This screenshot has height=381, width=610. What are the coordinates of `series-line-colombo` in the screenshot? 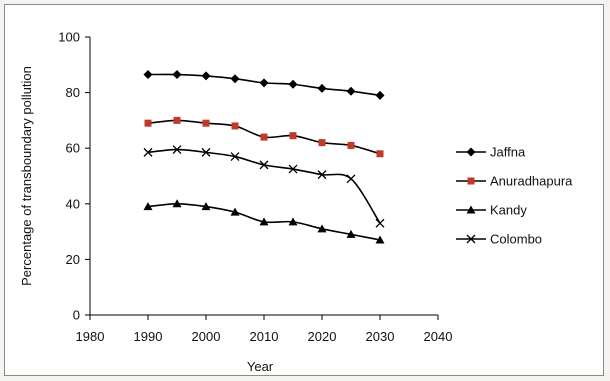 It's located at (264, 186).